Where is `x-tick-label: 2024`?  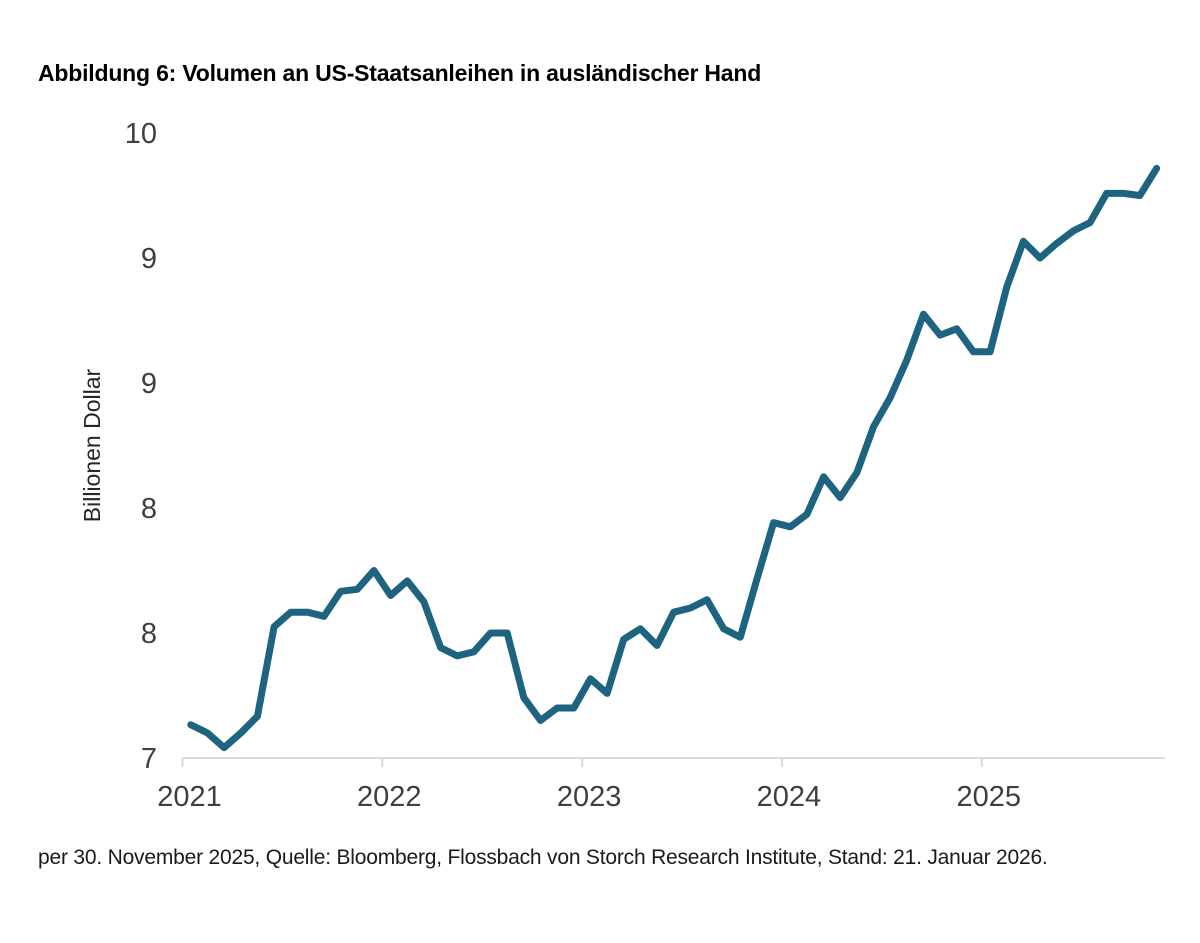 x-tick-label: 2024 is located at coordinates (789, 797).